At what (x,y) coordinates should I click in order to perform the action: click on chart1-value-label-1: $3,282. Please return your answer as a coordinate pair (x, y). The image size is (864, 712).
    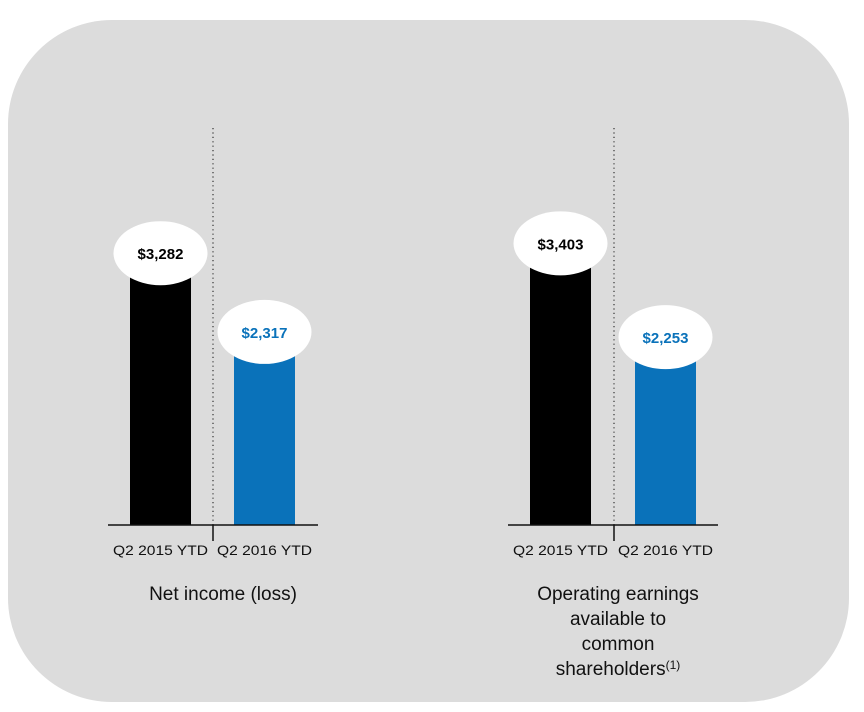
    Looking at the image, I should click on (161, 254).